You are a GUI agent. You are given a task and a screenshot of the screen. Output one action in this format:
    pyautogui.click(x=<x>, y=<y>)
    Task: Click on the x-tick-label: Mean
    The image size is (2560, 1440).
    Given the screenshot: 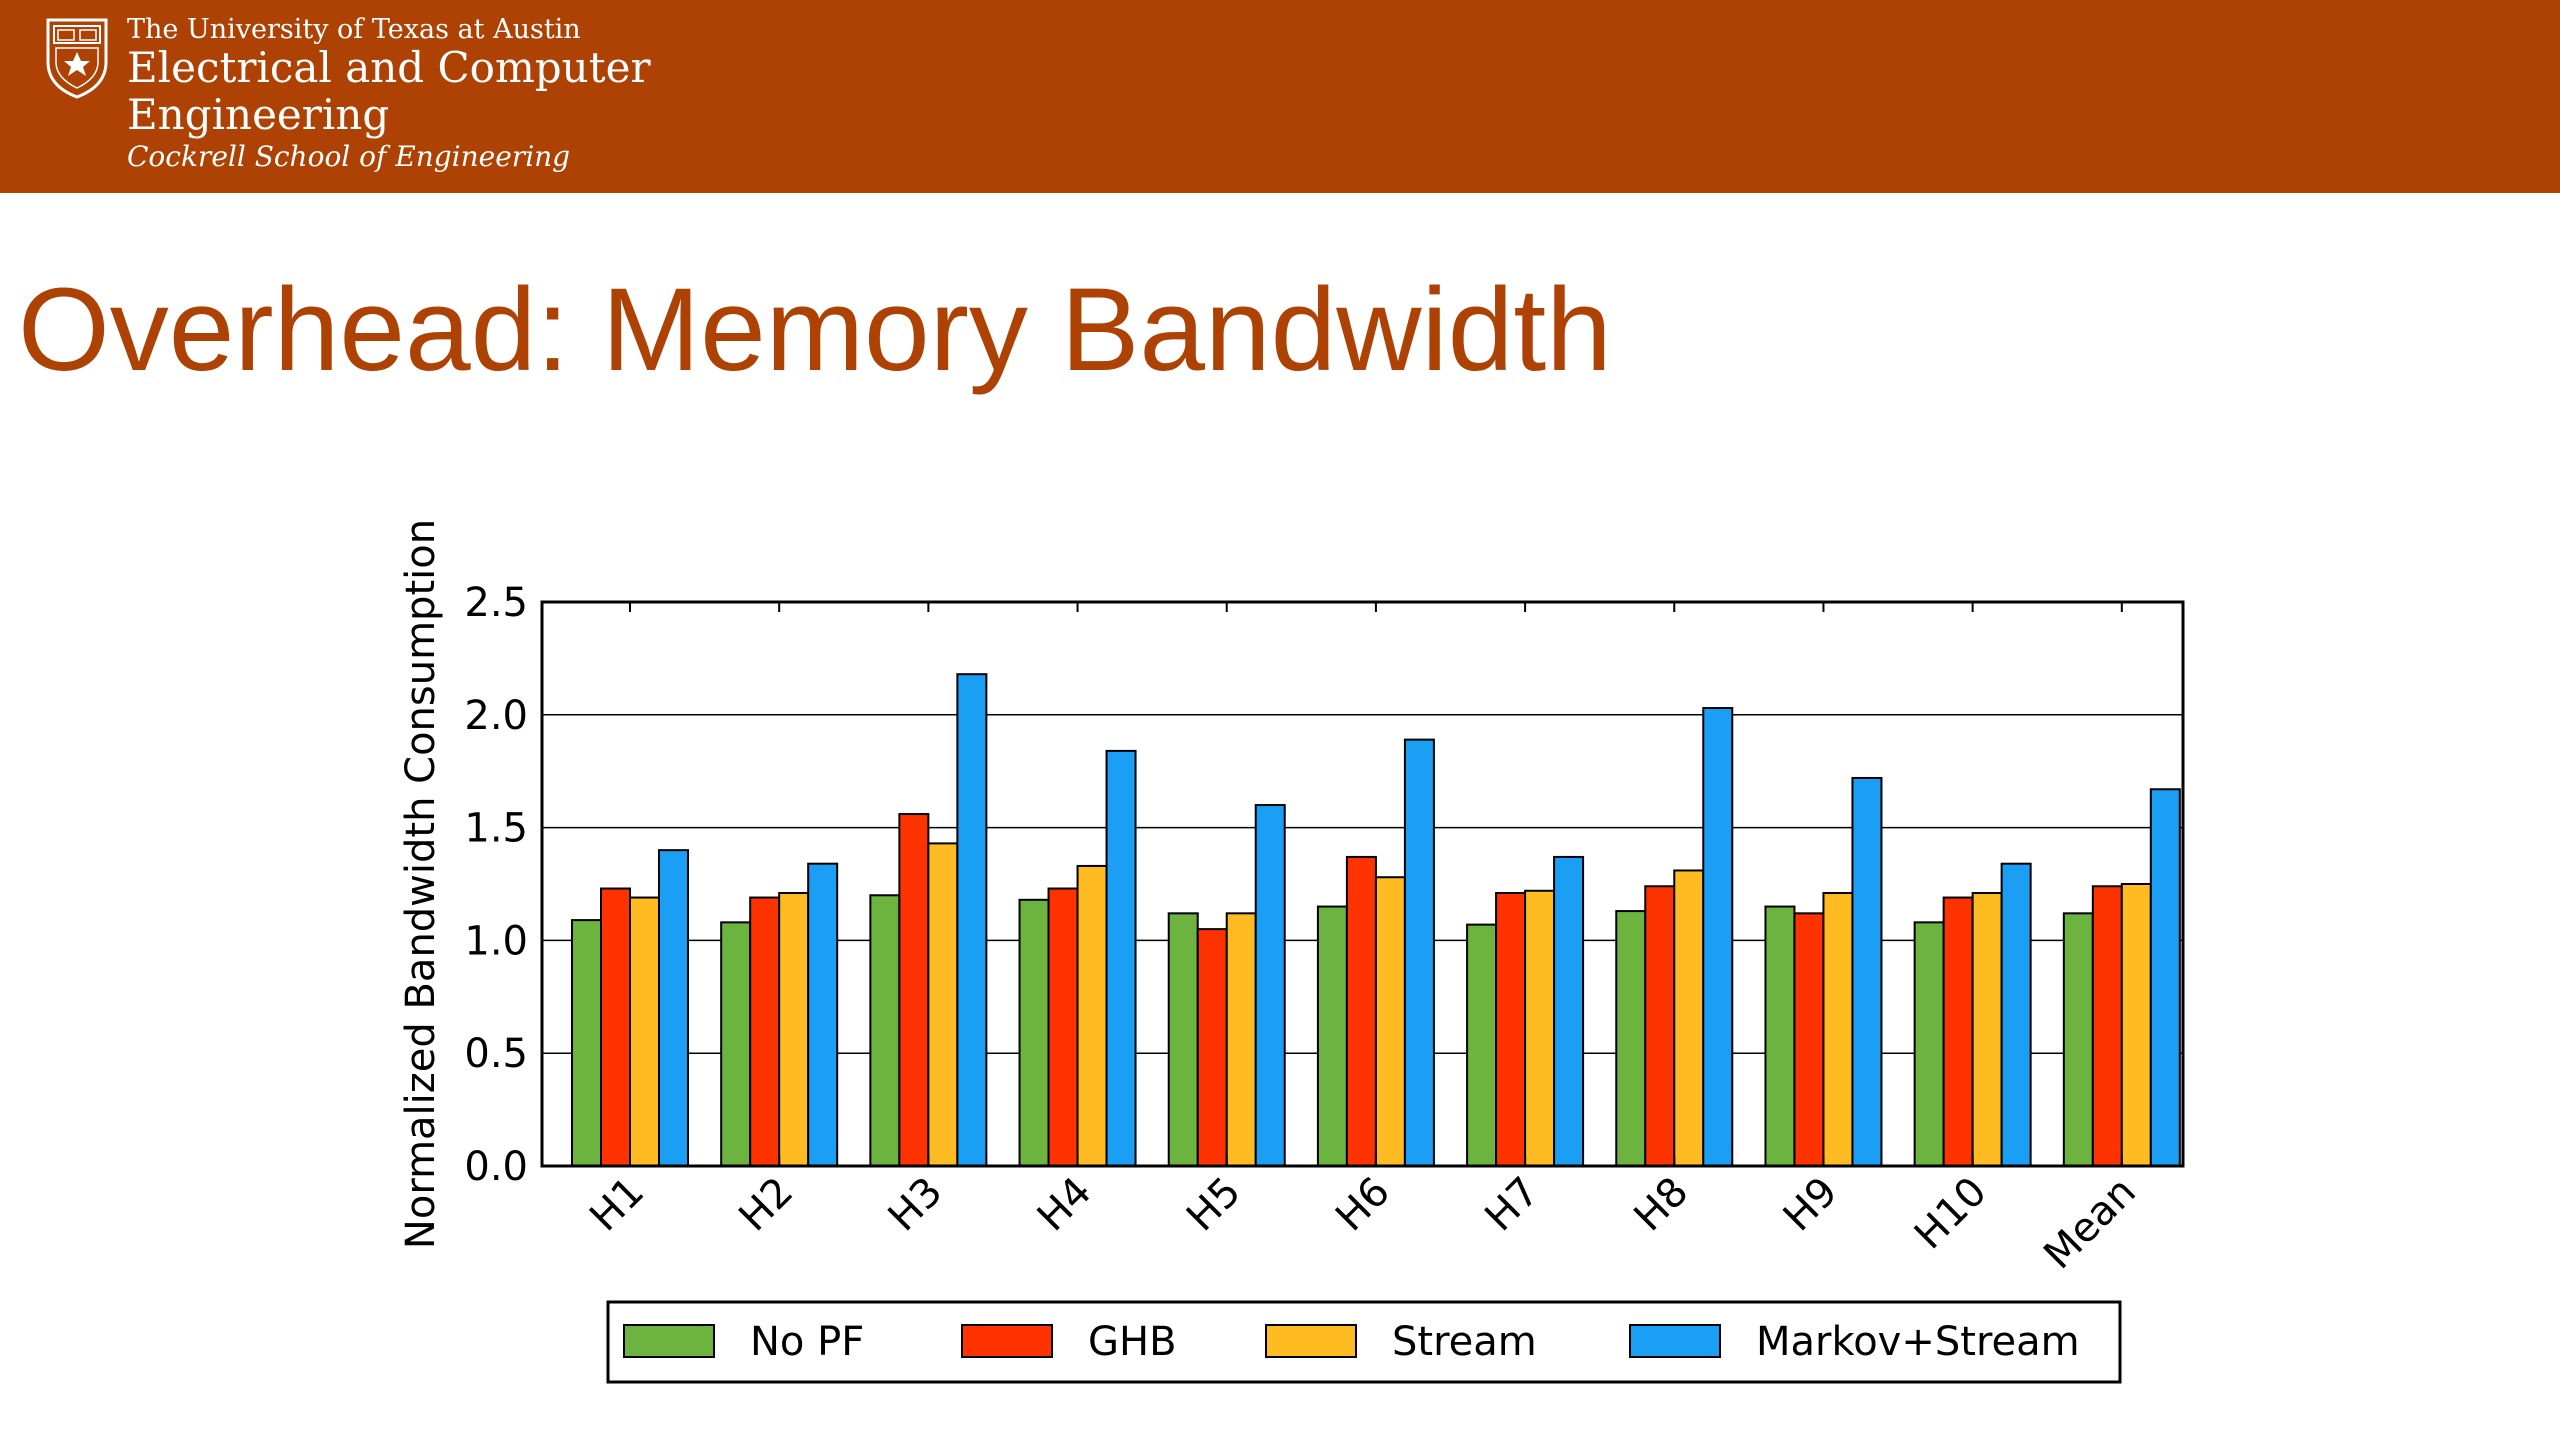 What is the action you would take?
    pyautogui.click(x=2090, y=1224)
    